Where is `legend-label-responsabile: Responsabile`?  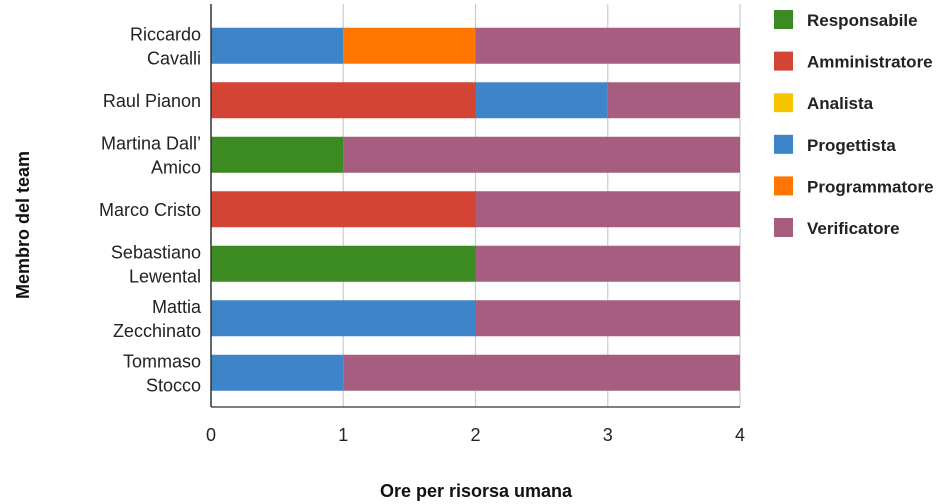
legend-label-responsabile: Responsabile is located at coordinates (862, 20).